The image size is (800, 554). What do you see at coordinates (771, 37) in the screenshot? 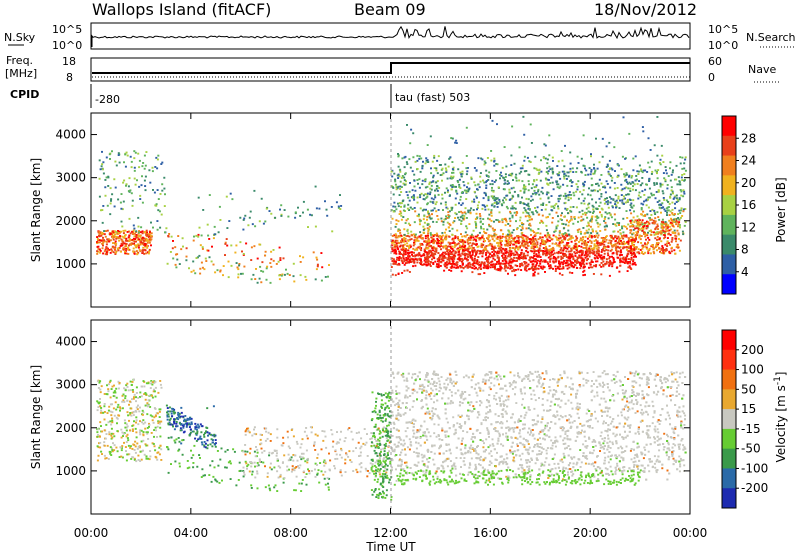
I see `noise-right-label: N.Search` at bounding box center [771, 37].